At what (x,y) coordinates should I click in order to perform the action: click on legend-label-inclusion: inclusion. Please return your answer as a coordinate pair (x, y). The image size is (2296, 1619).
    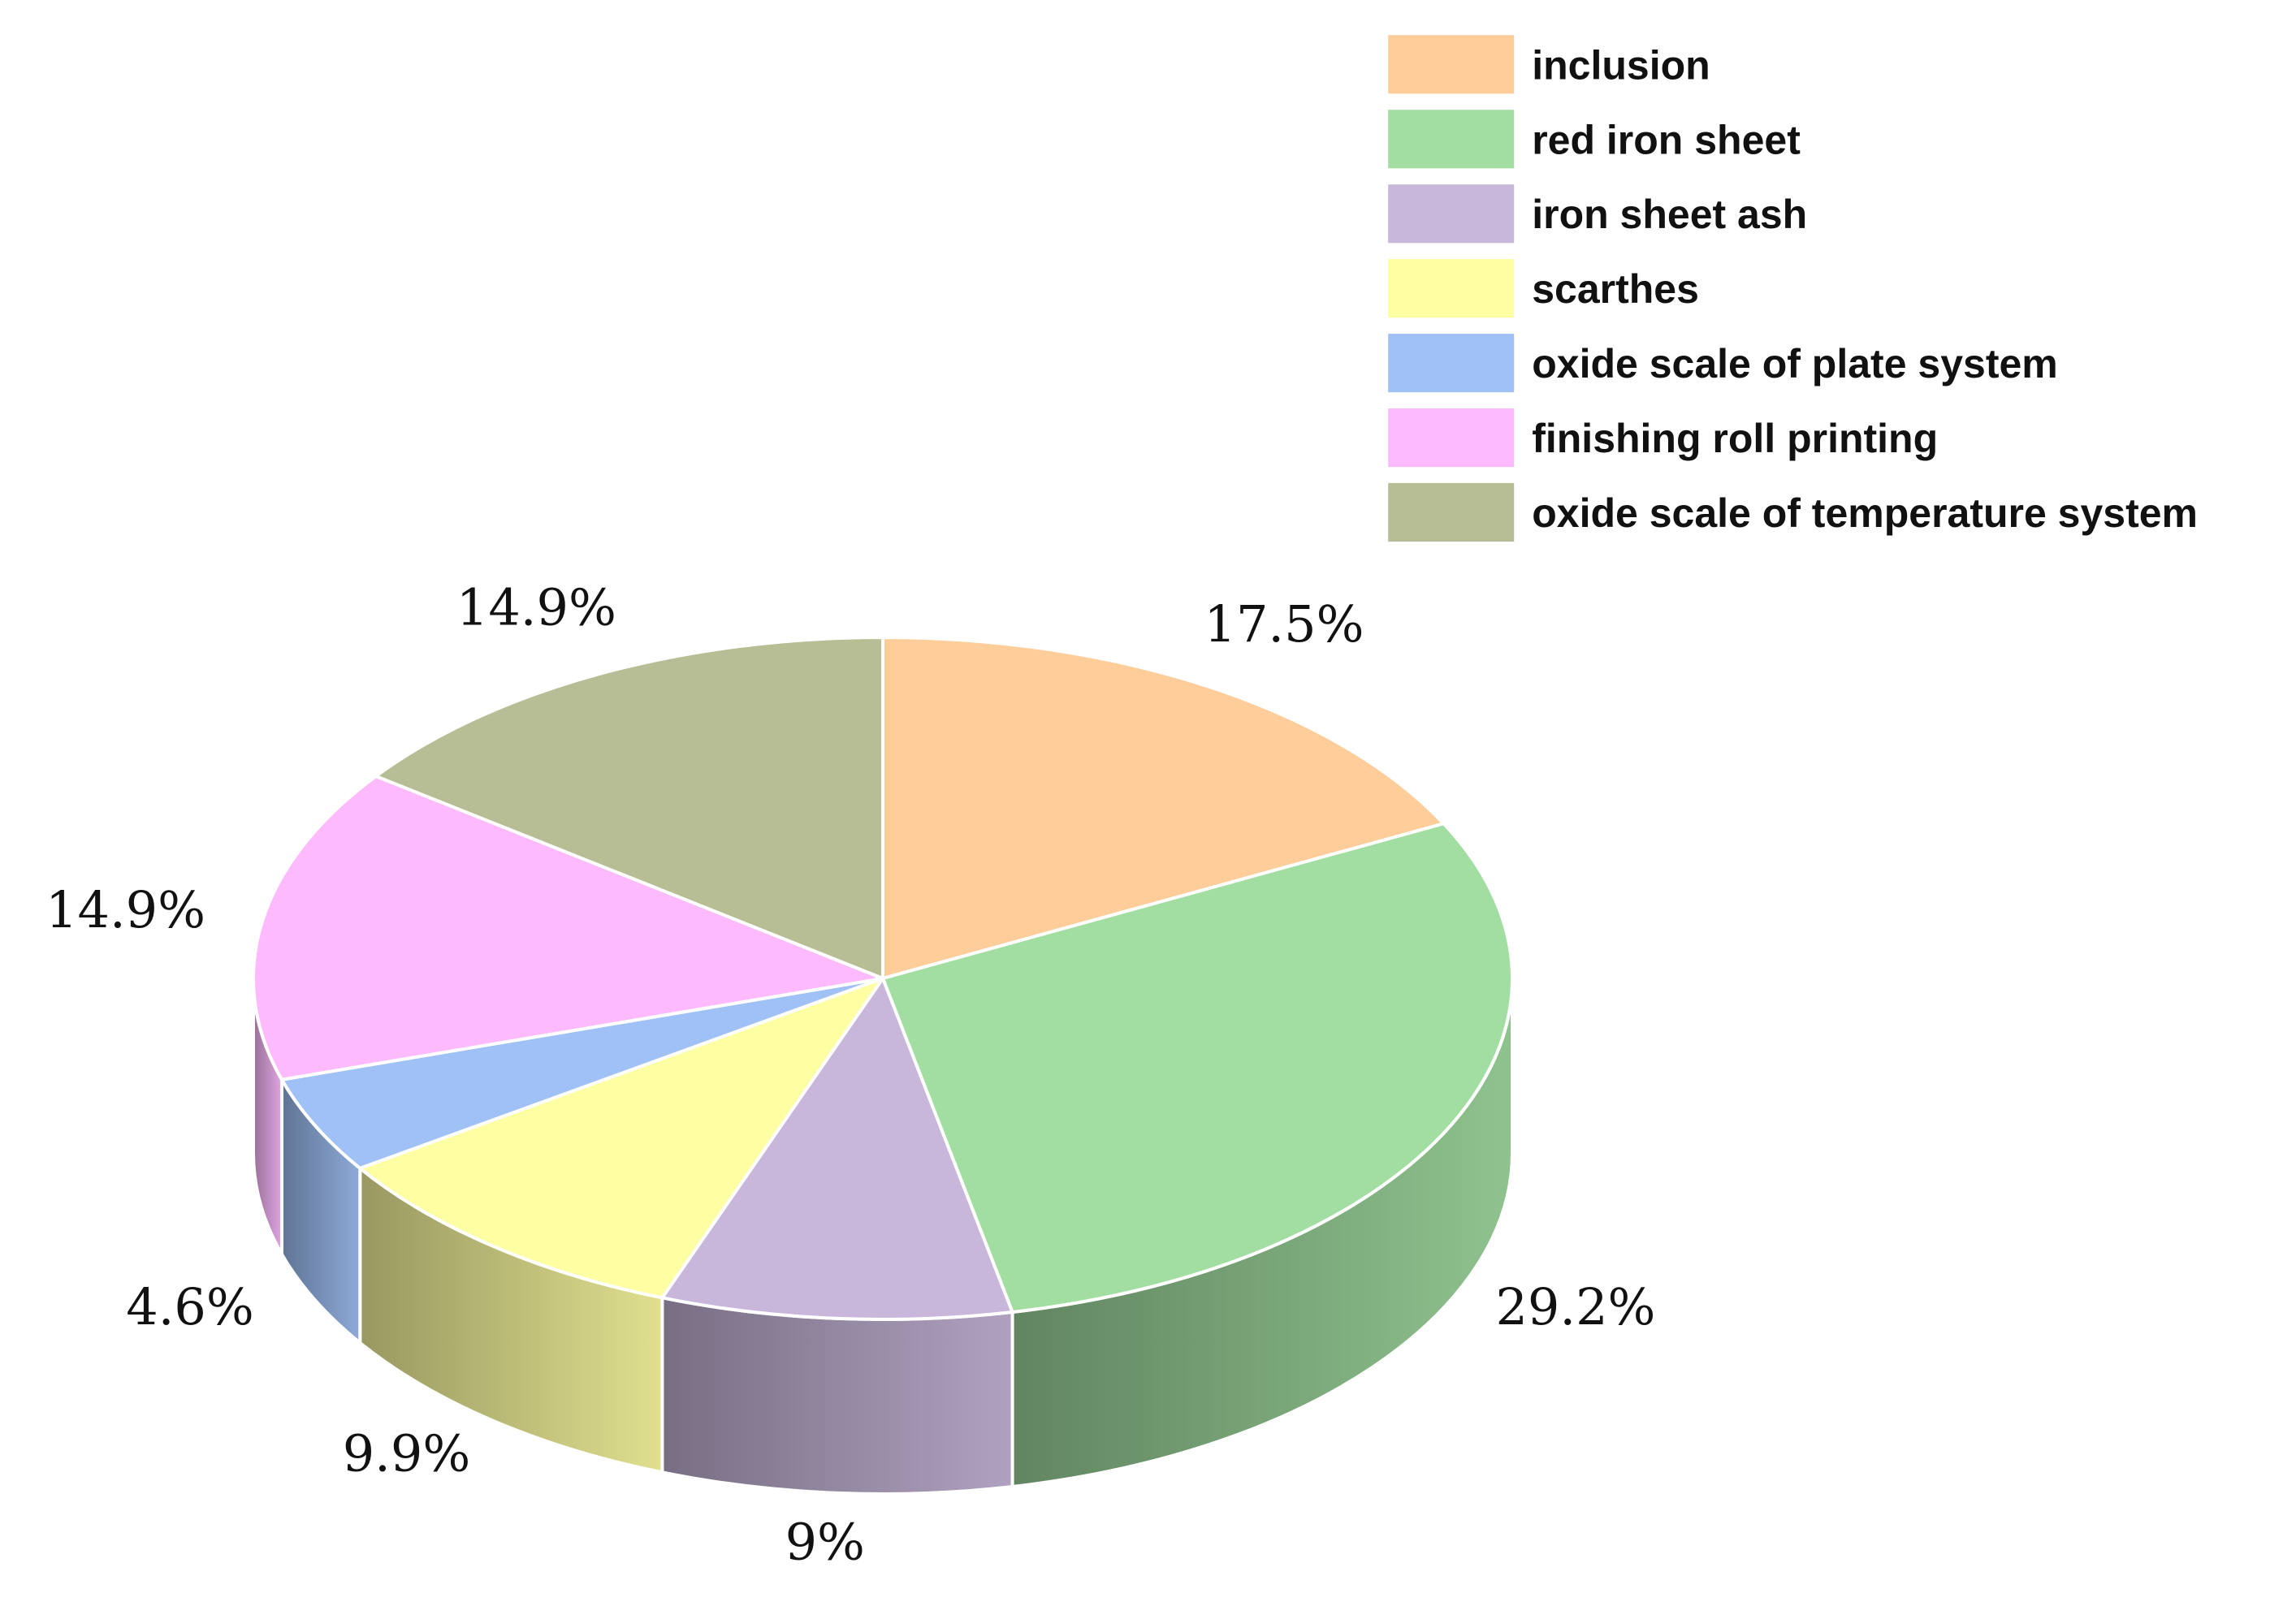
    Looking at the image, I should click on (1621, 65).